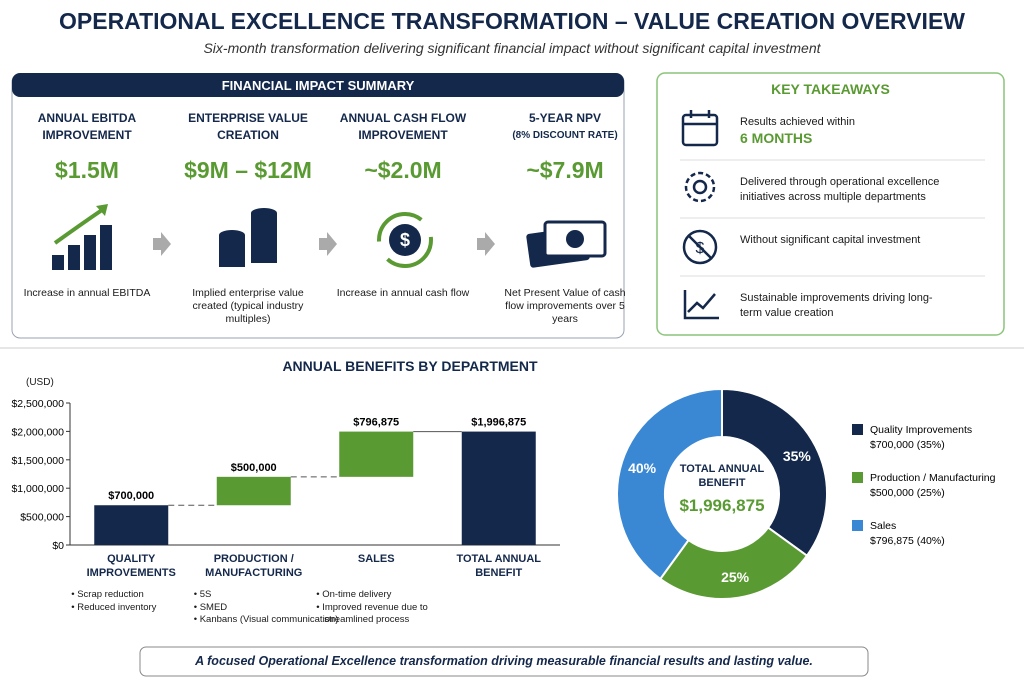 Image resolution: width=1024 pixels, height=682 pixels. I want to click on takeaway-text: Results achieved within, so click(797, 122).